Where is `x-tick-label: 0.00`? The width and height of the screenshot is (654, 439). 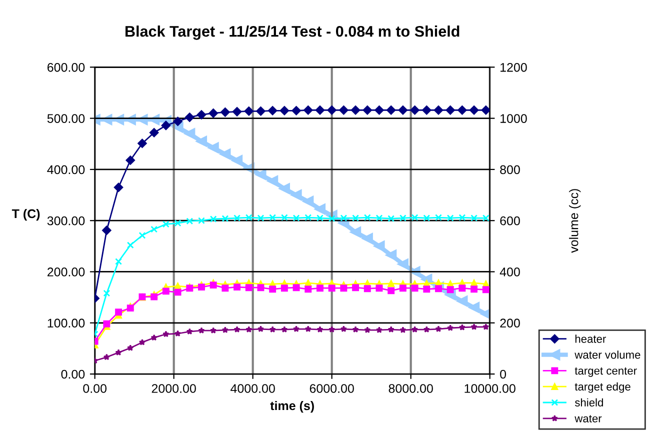
x-tick-label: 0.00 is located at coordinates (95, 388).